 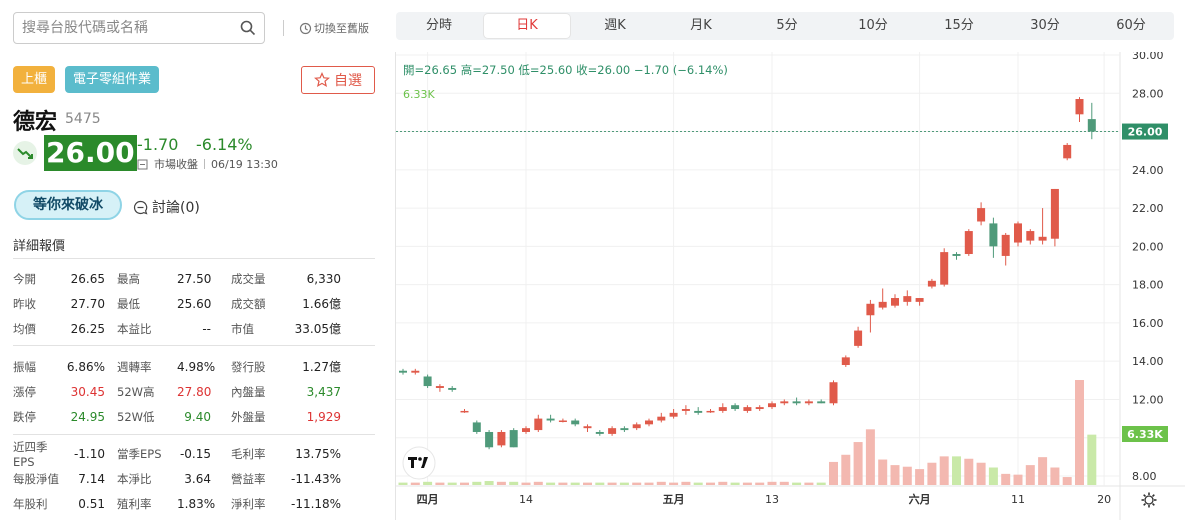 I want to click on detail-quote-title: 詳細報價, so click(x=39, y=246).